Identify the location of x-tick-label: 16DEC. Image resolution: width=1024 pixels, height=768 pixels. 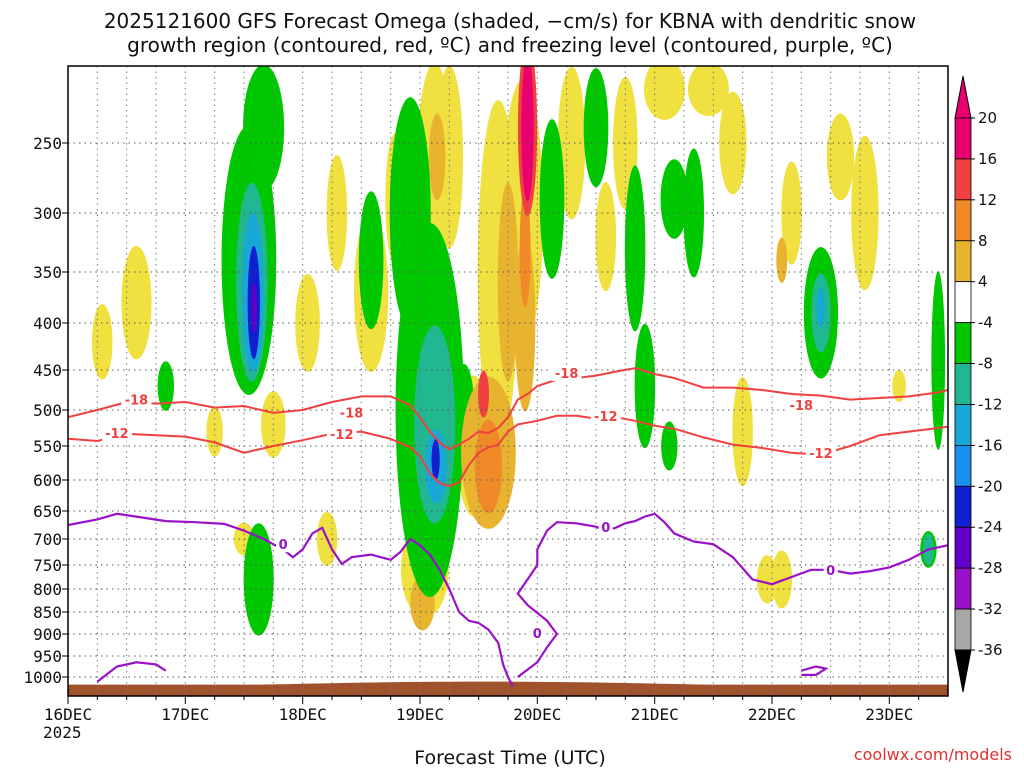
(68, 714).